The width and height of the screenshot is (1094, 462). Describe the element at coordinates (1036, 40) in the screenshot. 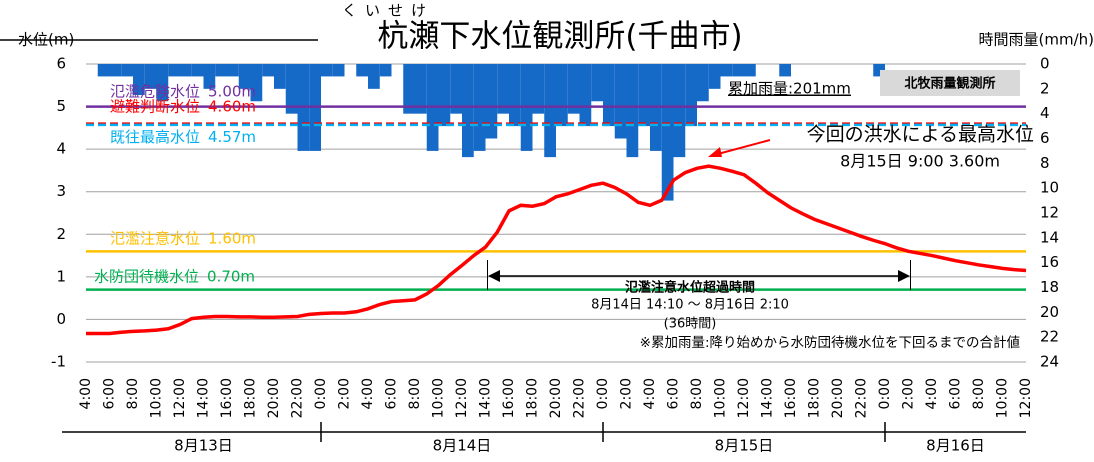

I see `y2-axis-title: 時間雨量(mm/h)` at that location.